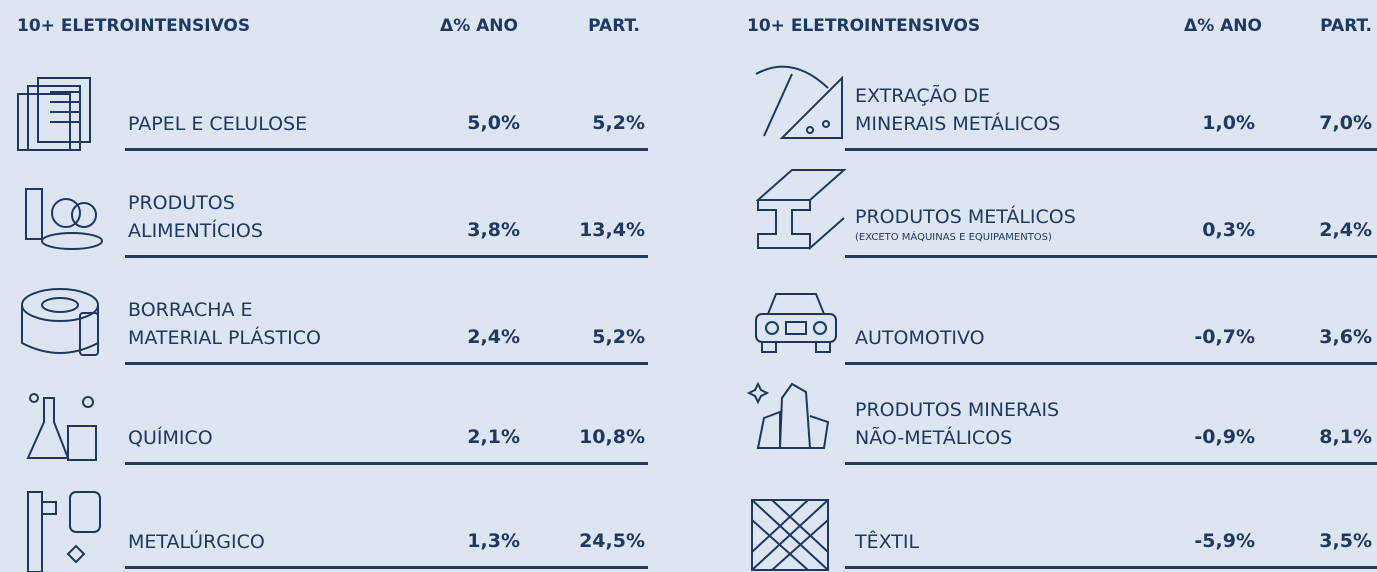 The image size is (1377, 572). What do you see at coordinates (195, 217) in the screenshot?
I see `row-label: PRODUTOS ALIMENTÍCIOS` at bounding box center [195, 217].